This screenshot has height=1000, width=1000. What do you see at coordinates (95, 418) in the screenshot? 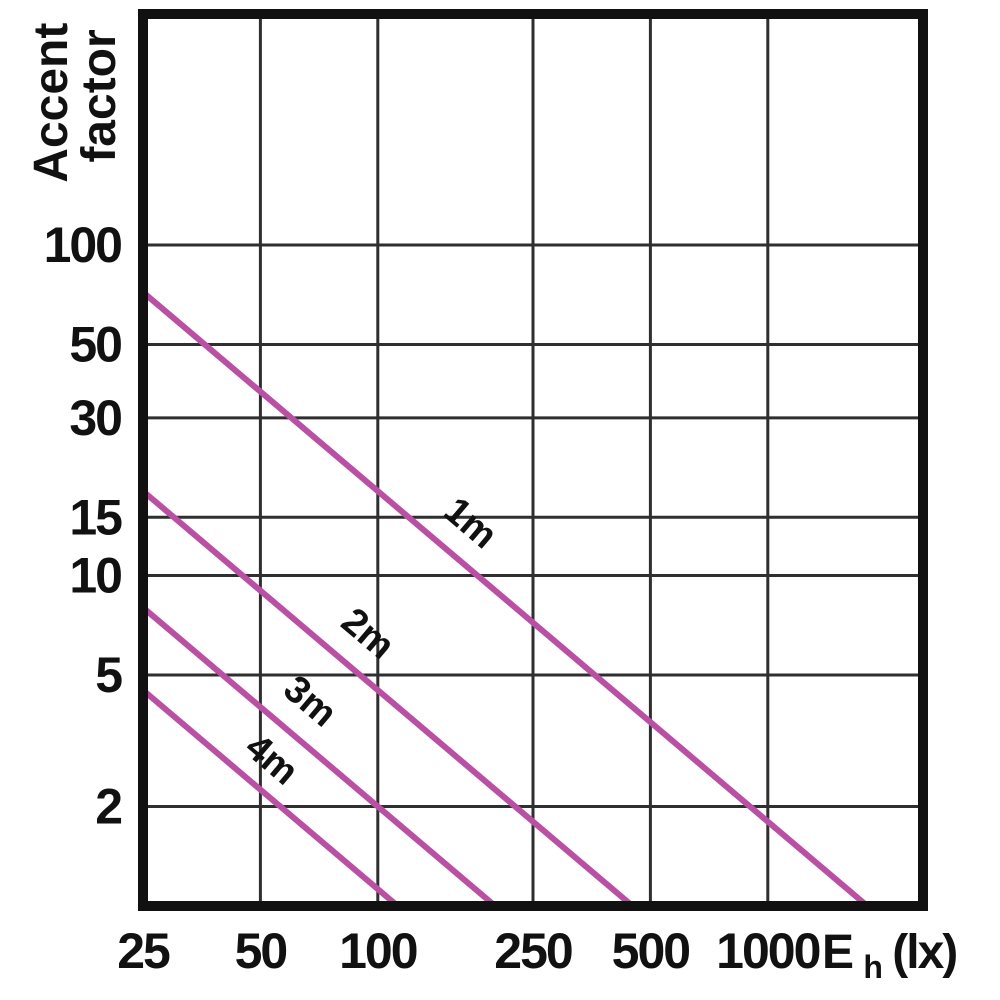
I see `y-tick-label-30: 30` at bounding box center [95, 418].